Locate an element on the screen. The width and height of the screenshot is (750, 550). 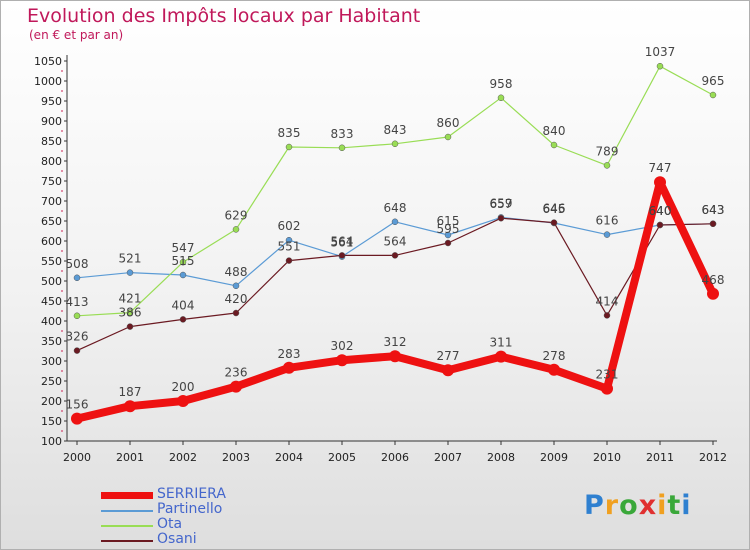
data-label-osani: 646 is located at coordinates (554, 209).